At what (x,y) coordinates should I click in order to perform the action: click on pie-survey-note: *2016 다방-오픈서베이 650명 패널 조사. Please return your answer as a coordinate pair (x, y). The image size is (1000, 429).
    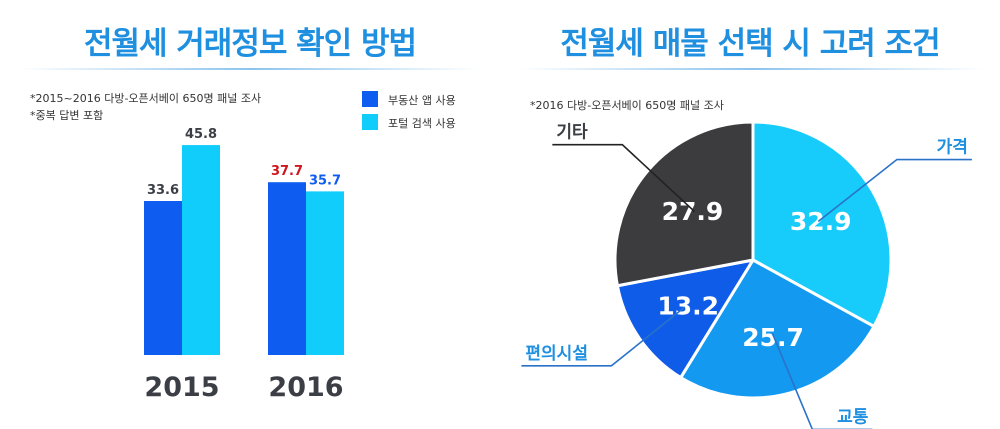
    Looking at the image, I should click on (627, 105).